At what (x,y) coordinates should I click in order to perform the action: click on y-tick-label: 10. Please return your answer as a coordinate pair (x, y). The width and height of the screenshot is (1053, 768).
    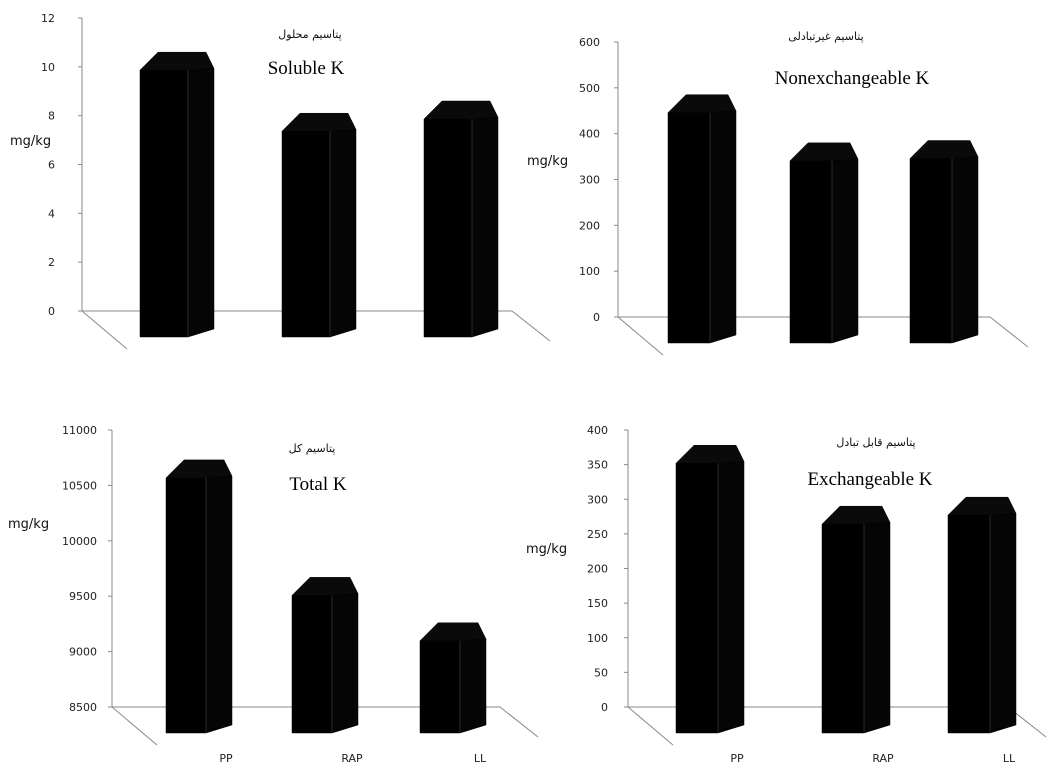
    Looking at the image, I should click on (48, 67).